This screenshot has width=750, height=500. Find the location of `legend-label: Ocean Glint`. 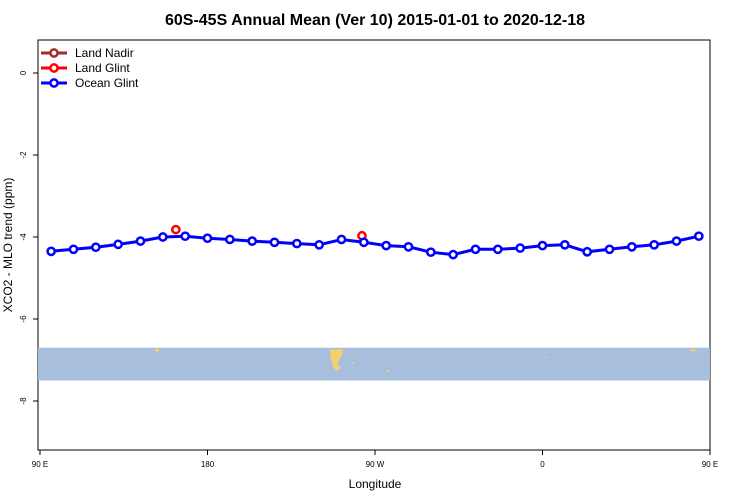

legend-label: Ocean Glint is located at coordinates (107, 83).